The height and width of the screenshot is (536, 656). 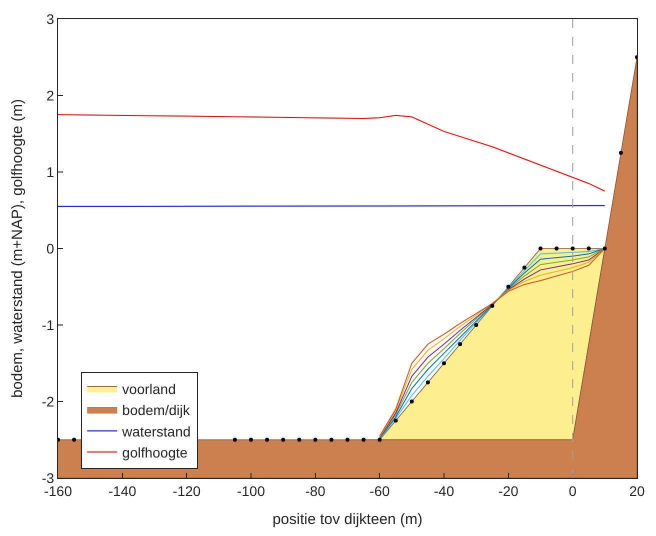 I want to click on y-tick-label: 0, so click(x=50, y=248).